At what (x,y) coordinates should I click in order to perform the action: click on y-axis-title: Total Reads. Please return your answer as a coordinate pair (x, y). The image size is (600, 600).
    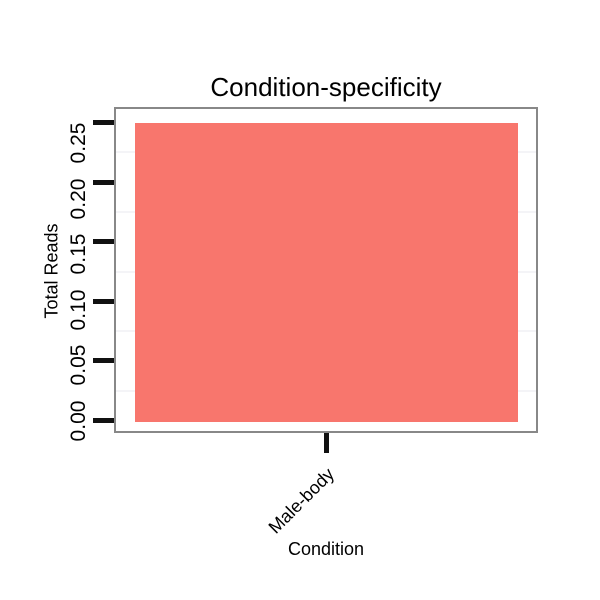
    Looking at the image, I should click on (51, 271).